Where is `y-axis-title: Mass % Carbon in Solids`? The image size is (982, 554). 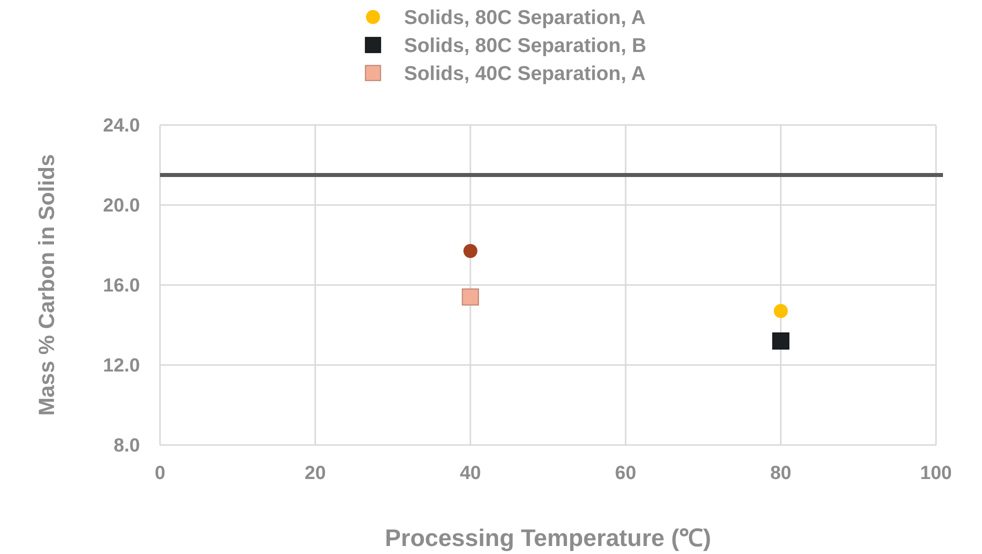 y-axis-title: Mass % Carbon in Solids is located at coordinates (46, 285).